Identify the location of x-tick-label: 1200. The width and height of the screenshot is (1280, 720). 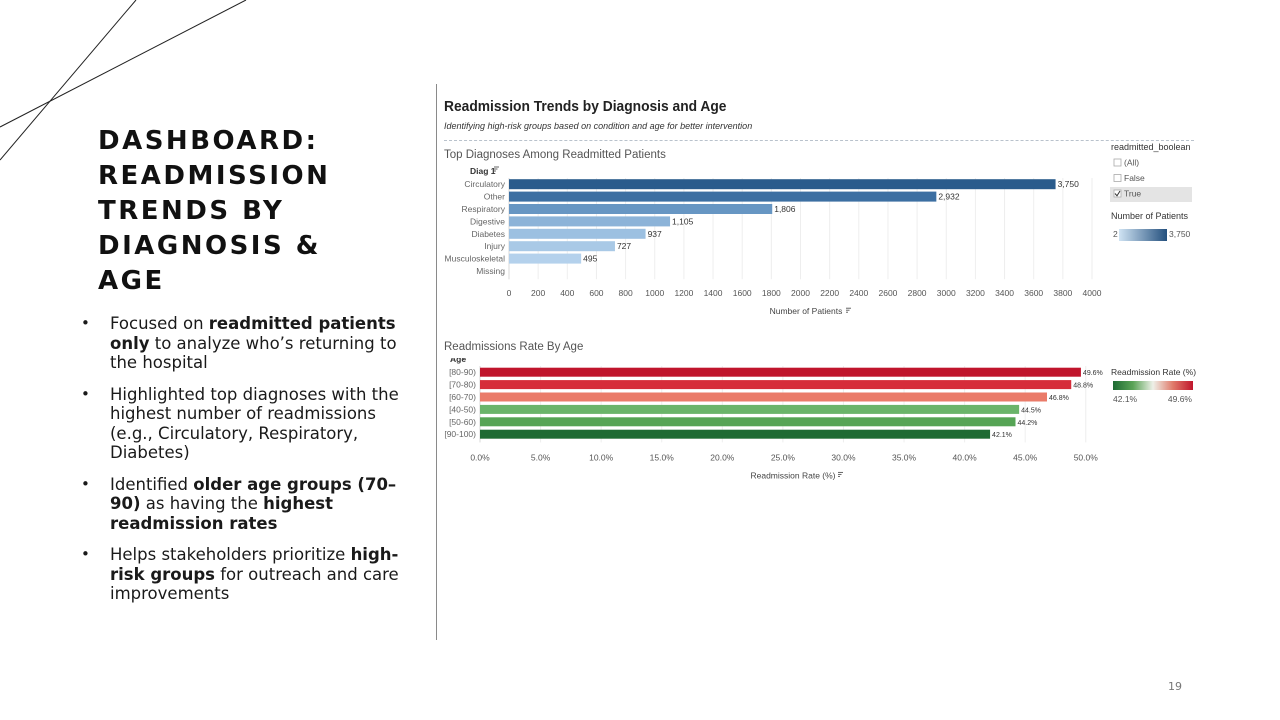
(683, 293).